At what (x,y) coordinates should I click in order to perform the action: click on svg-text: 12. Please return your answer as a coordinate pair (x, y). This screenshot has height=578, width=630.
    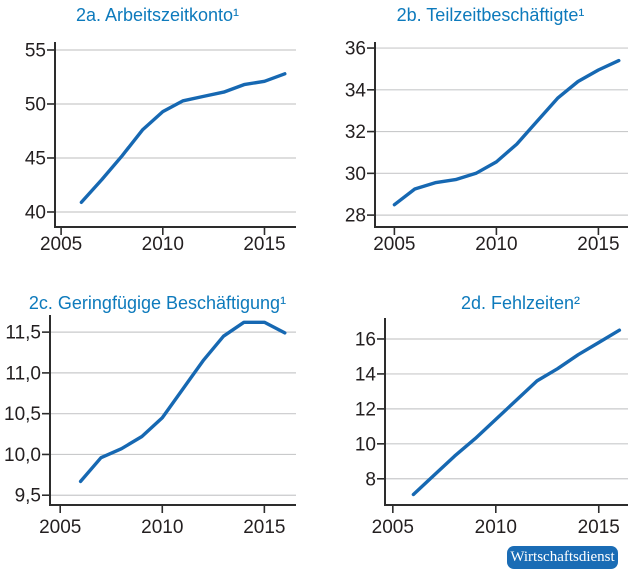
    Looking at the image, I should click on (365, 409).